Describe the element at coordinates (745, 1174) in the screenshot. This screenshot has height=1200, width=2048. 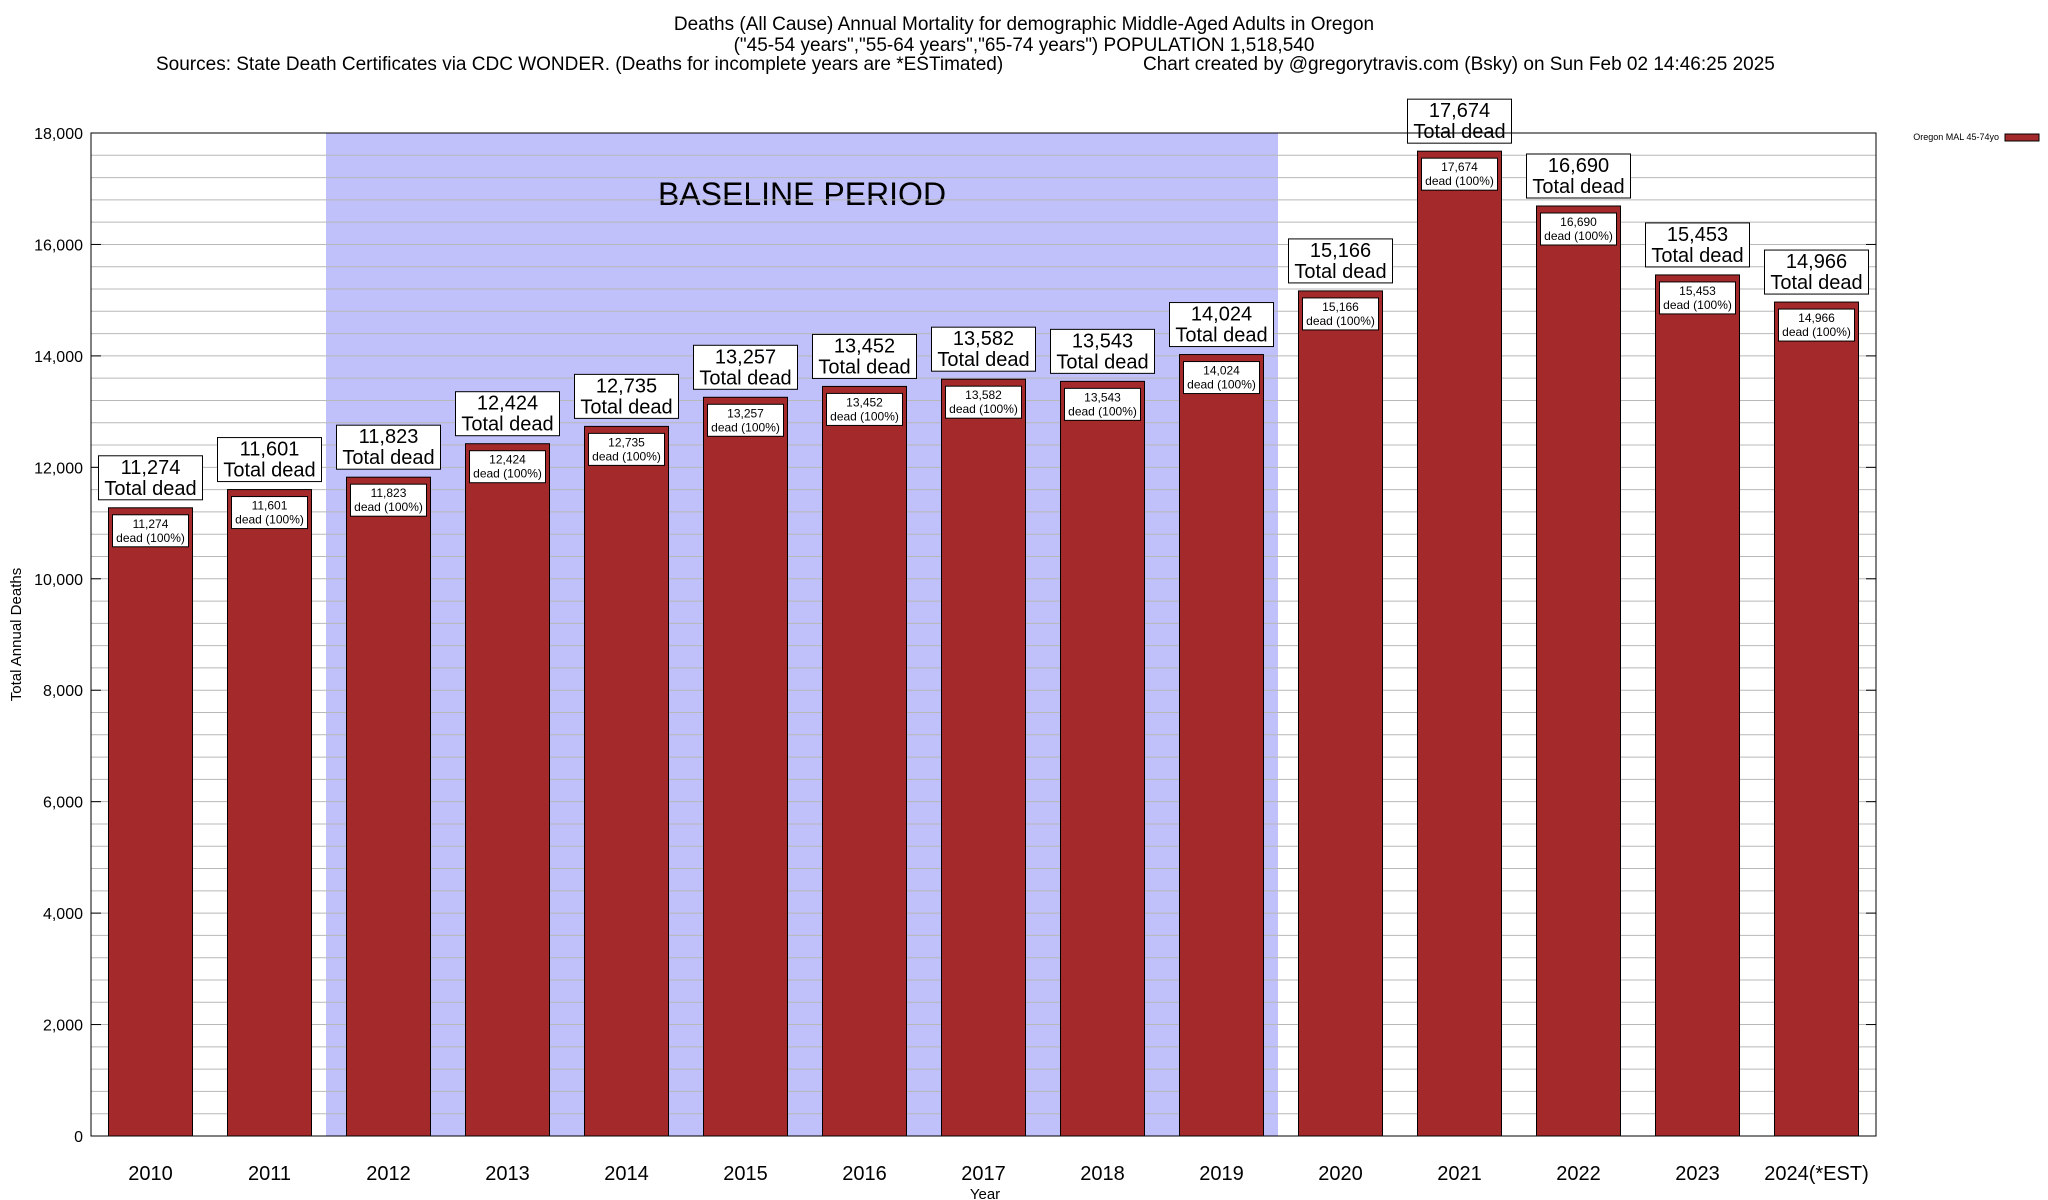
I see `x-tick-label: 2015` at that location.